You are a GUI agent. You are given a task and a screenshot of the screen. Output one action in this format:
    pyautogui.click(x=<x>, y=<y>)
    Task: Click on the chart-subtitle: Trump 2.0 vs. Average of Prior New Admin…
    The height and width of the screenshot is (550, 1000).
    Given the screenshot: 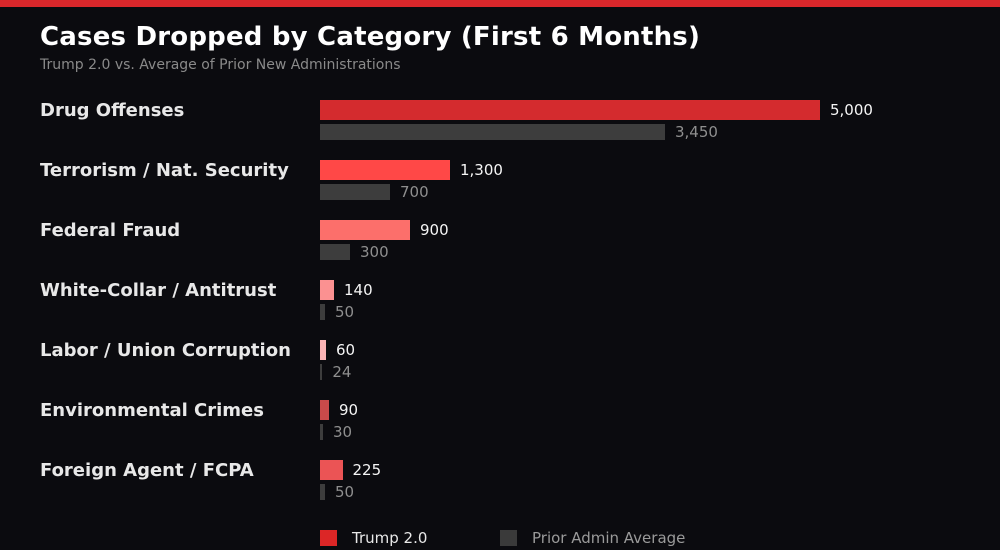 What is the action you would take?
    pyautogui.click(x=220, y=65)
    